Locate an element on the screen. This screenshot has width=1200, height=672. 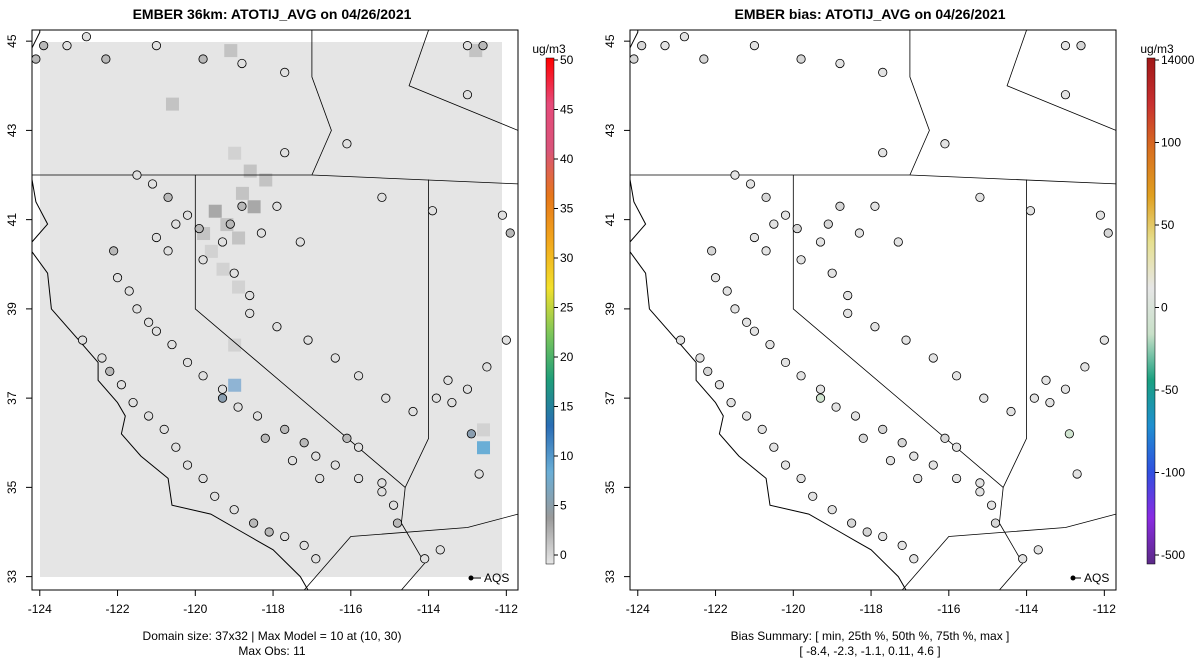
y-tick-label: 45 is located at coordinates (610, 41).